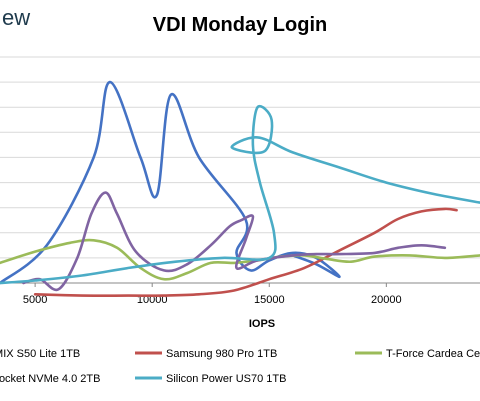  Describe the element at coordinates (262, 324) in the screenshot. I see `x-axis-label: IOPS` at that location.